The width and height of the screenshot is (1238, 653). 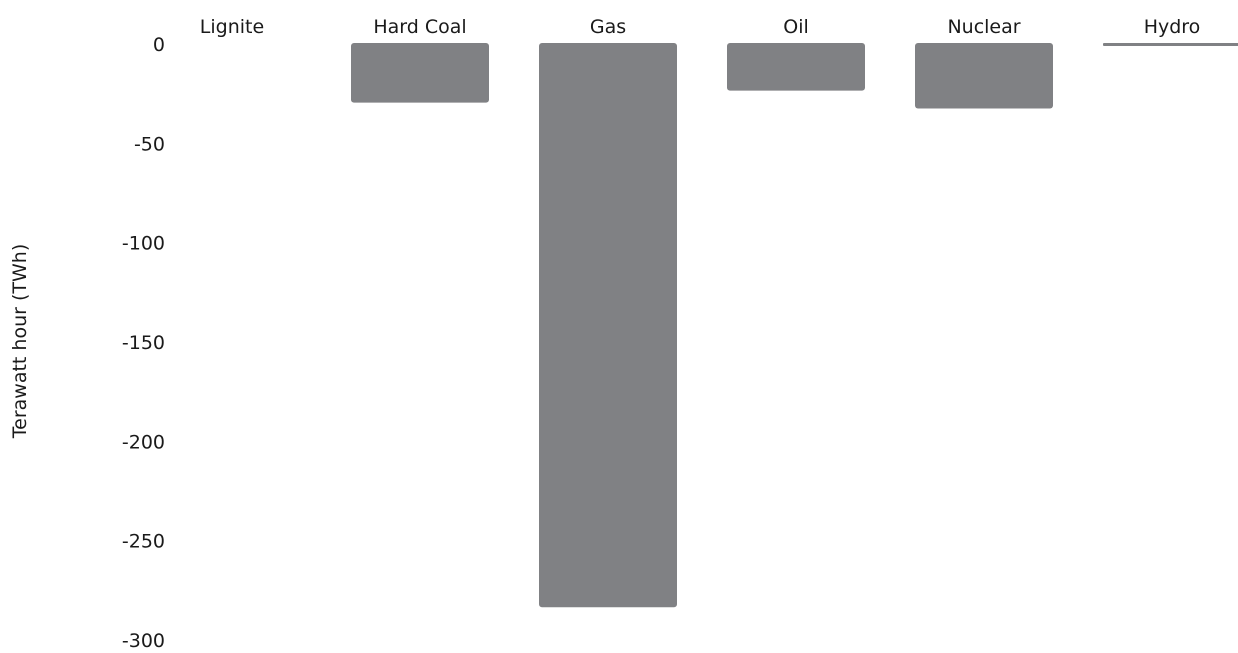 I want to click on x-axis-categories: Lignite Hard Coal Gas Oil Nuclear Hydro, so click(x=700, y=27).